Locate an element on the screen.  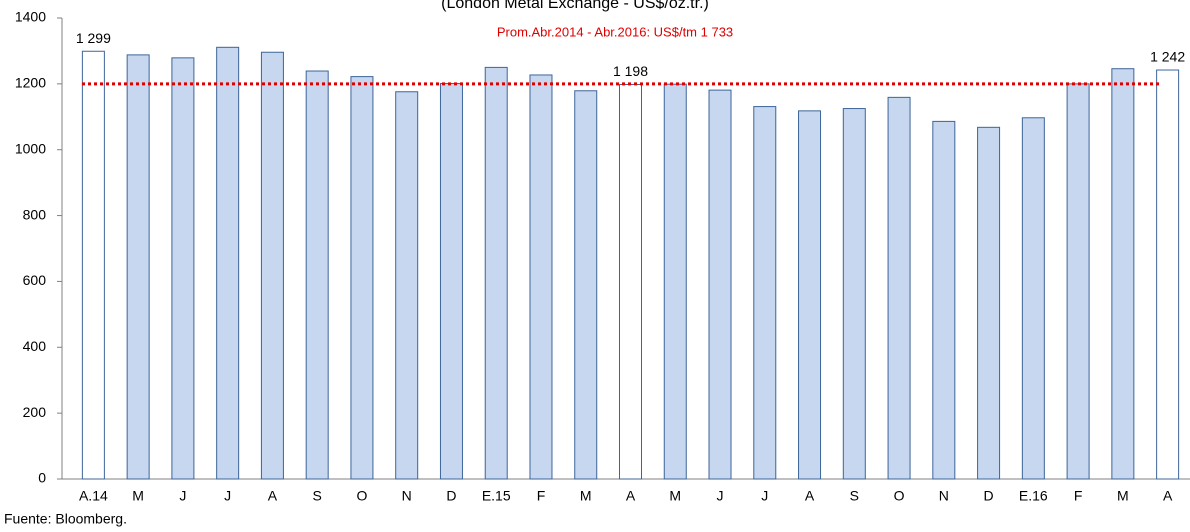
value-label: 1 242 is located at coordinates (1167, 57).